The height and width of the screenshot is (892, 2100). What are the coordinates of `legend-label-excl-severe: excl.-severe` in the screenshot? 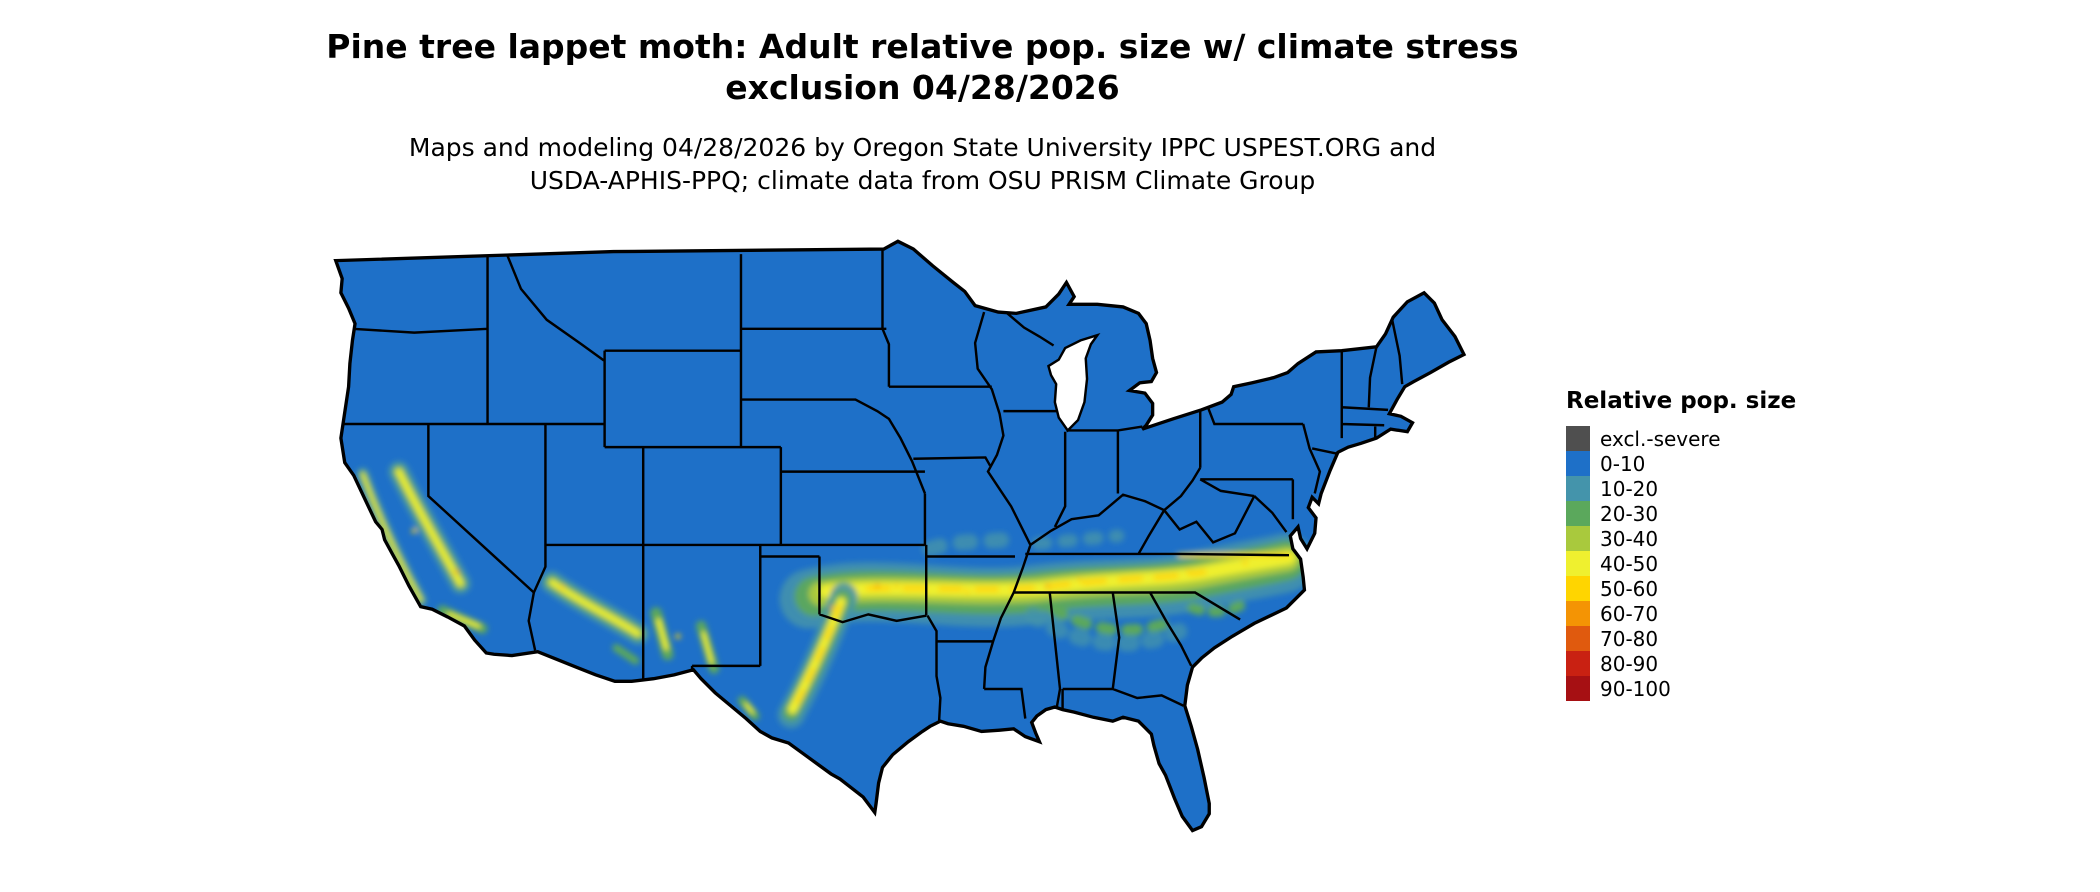 It's located at (1660, 438).